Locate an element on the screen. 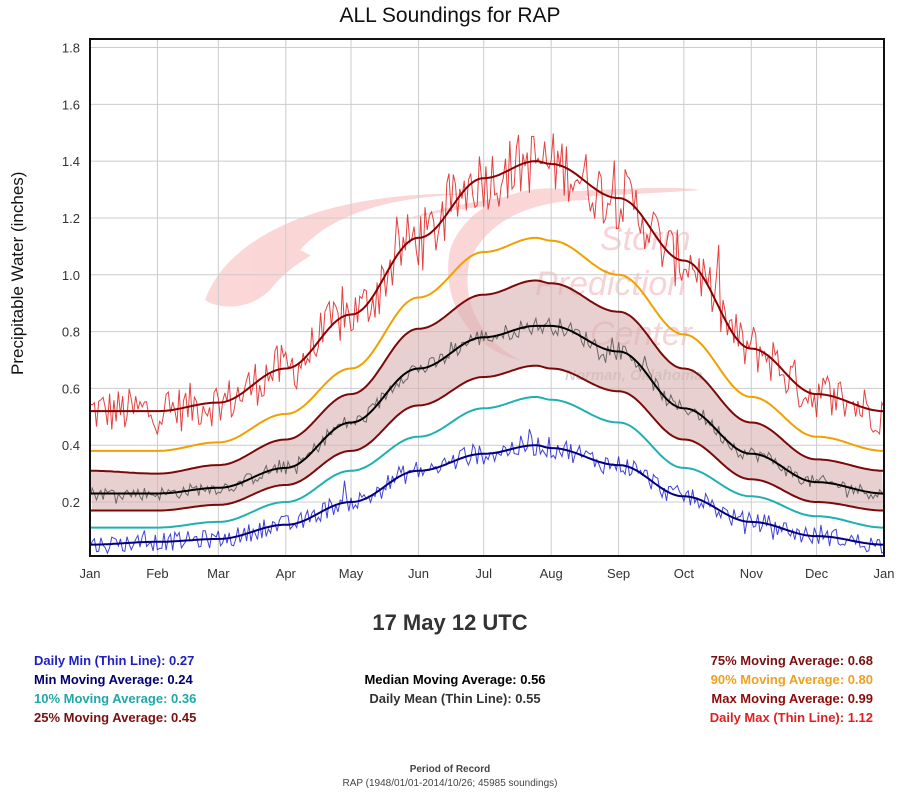 Image resolution: width=900 pixels, height=795 pixels. stat-daily-max-thin-line: Daily Max (Thin Line): 1.12 is located at coordinates (791, 717).